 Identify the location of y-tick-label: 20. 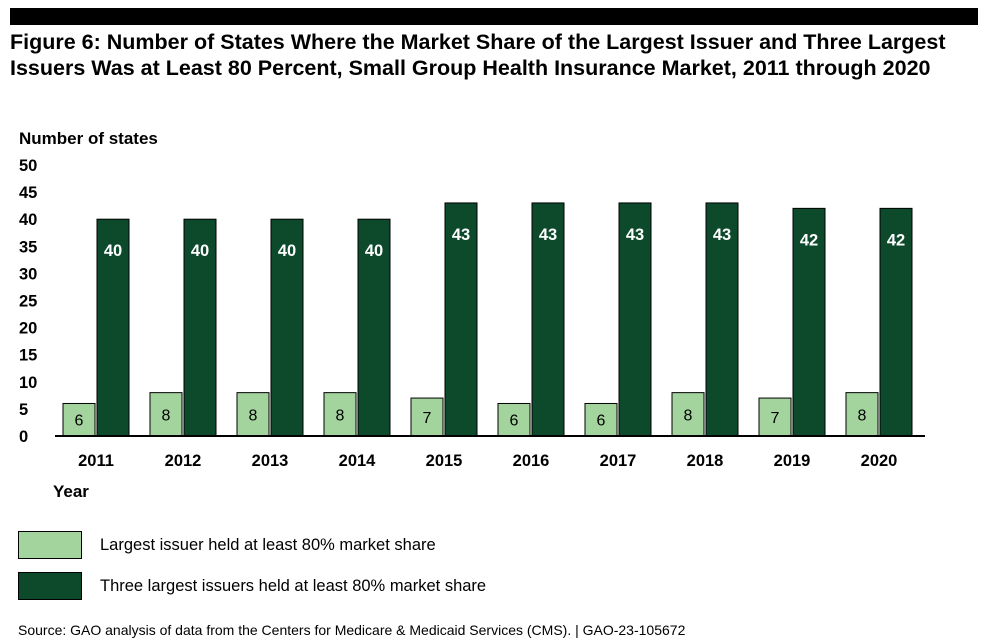
(28, 329).